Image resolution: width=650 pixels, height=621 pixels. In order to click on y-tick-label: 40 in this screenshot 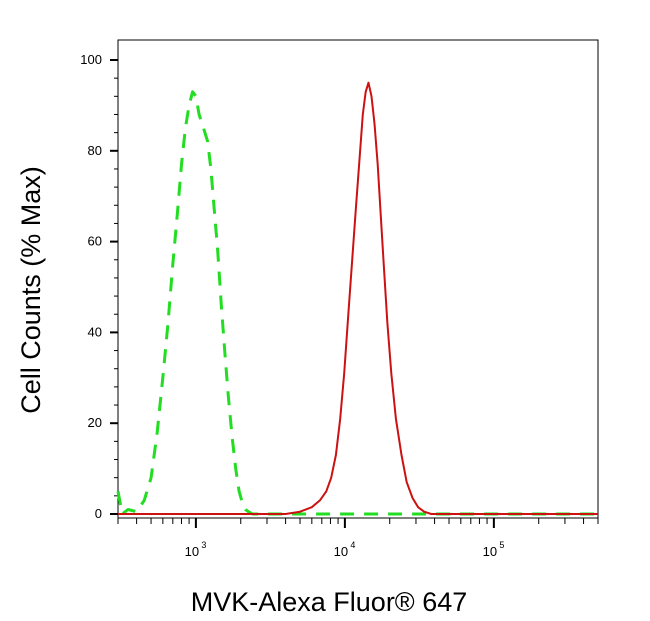, I will do `click(95, 331)`.